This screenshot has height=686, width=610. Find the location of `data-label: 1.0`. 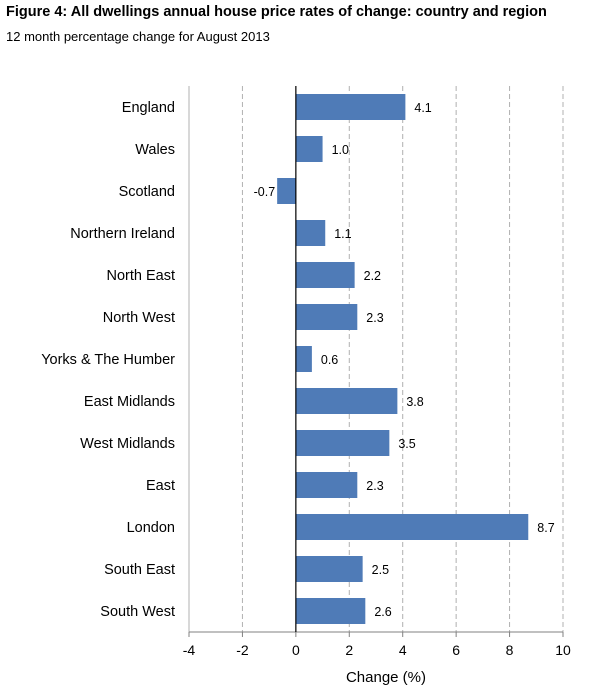

data-label: 1.0 is located at coordinates (340, 150).